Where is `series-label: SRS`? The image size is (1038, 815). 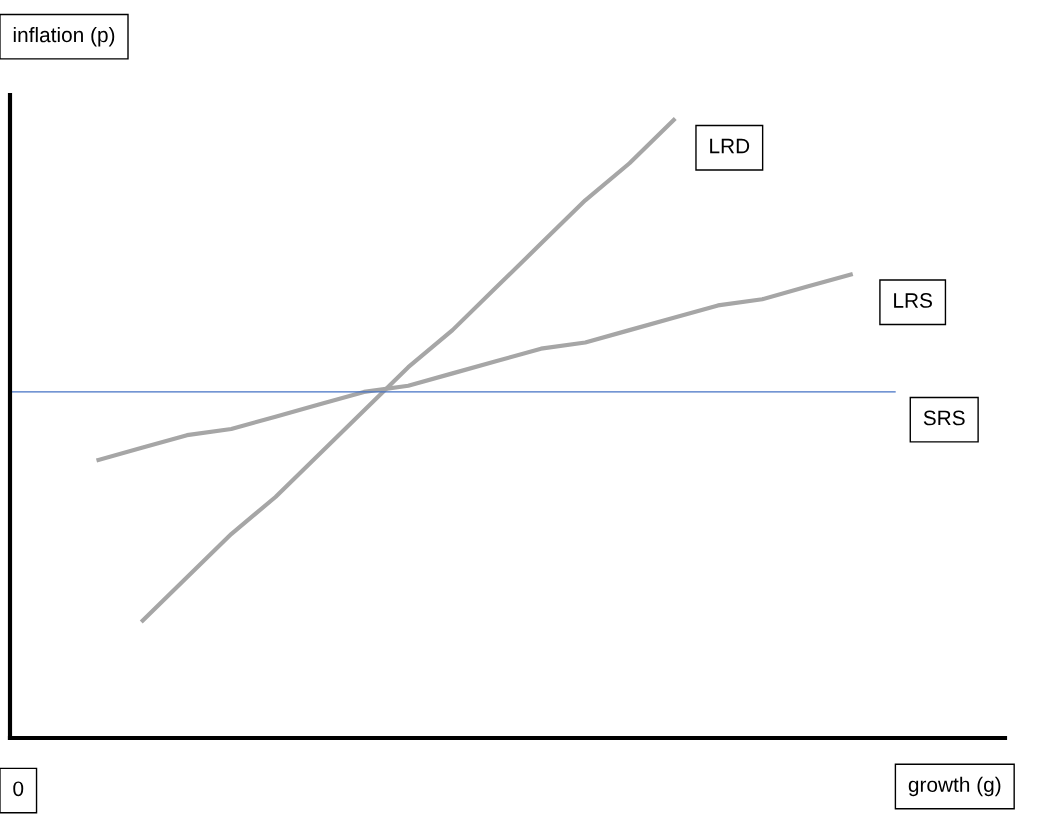 series-label: SRS is located at coordinates (944, 418).